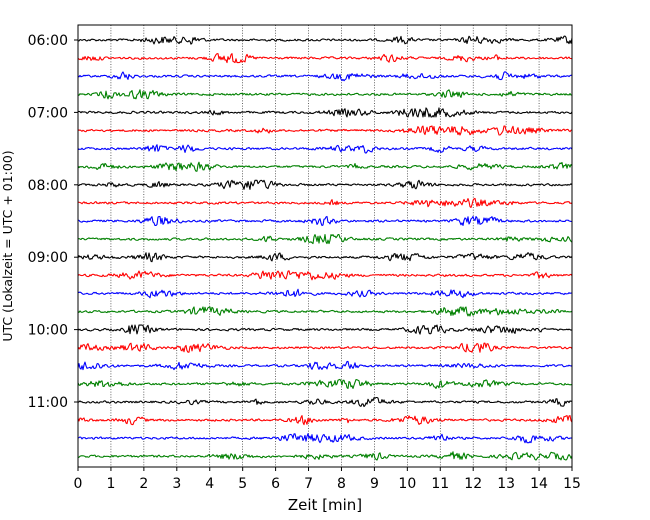  What do you see at coordinates (325, 505) in the screenshot?
I see `x-axis-label: Zeit [min]` at bounding box center [325, 505].